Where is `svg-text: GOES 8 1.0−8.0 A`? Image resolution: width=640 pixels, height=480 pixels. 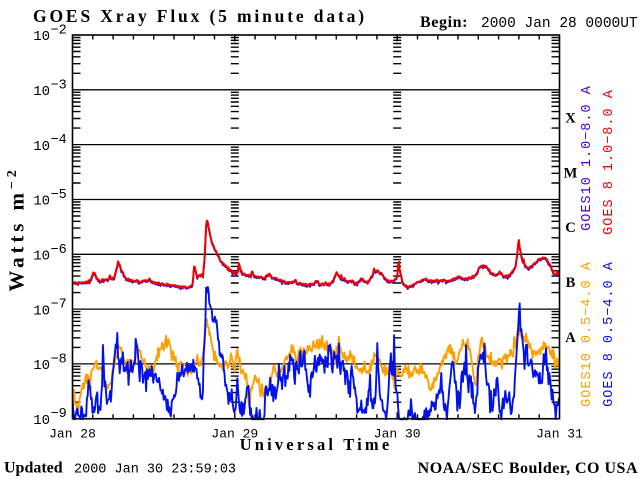
svg-text: GOES 8 1.0−8.0 A is located at coordinates (609, 162).